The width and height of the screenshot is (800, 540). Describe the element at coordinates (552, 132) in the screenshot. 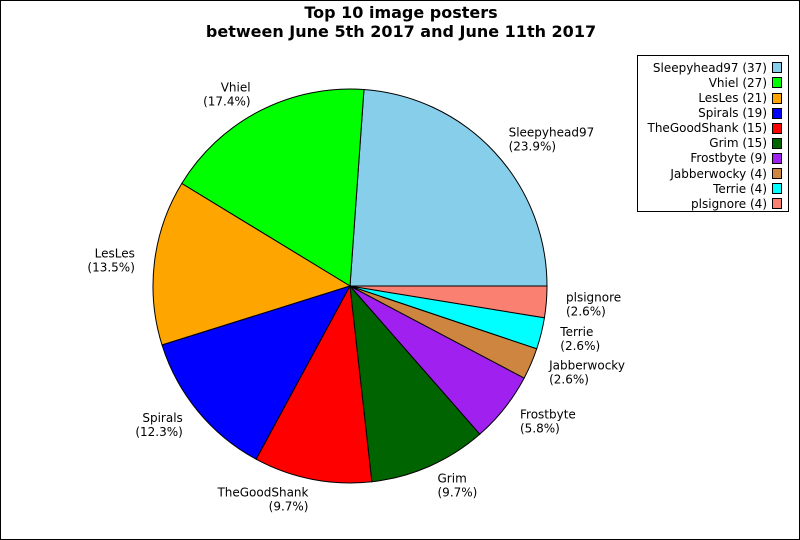

I see `slice-name-label: Sleepyhead97` at that location.